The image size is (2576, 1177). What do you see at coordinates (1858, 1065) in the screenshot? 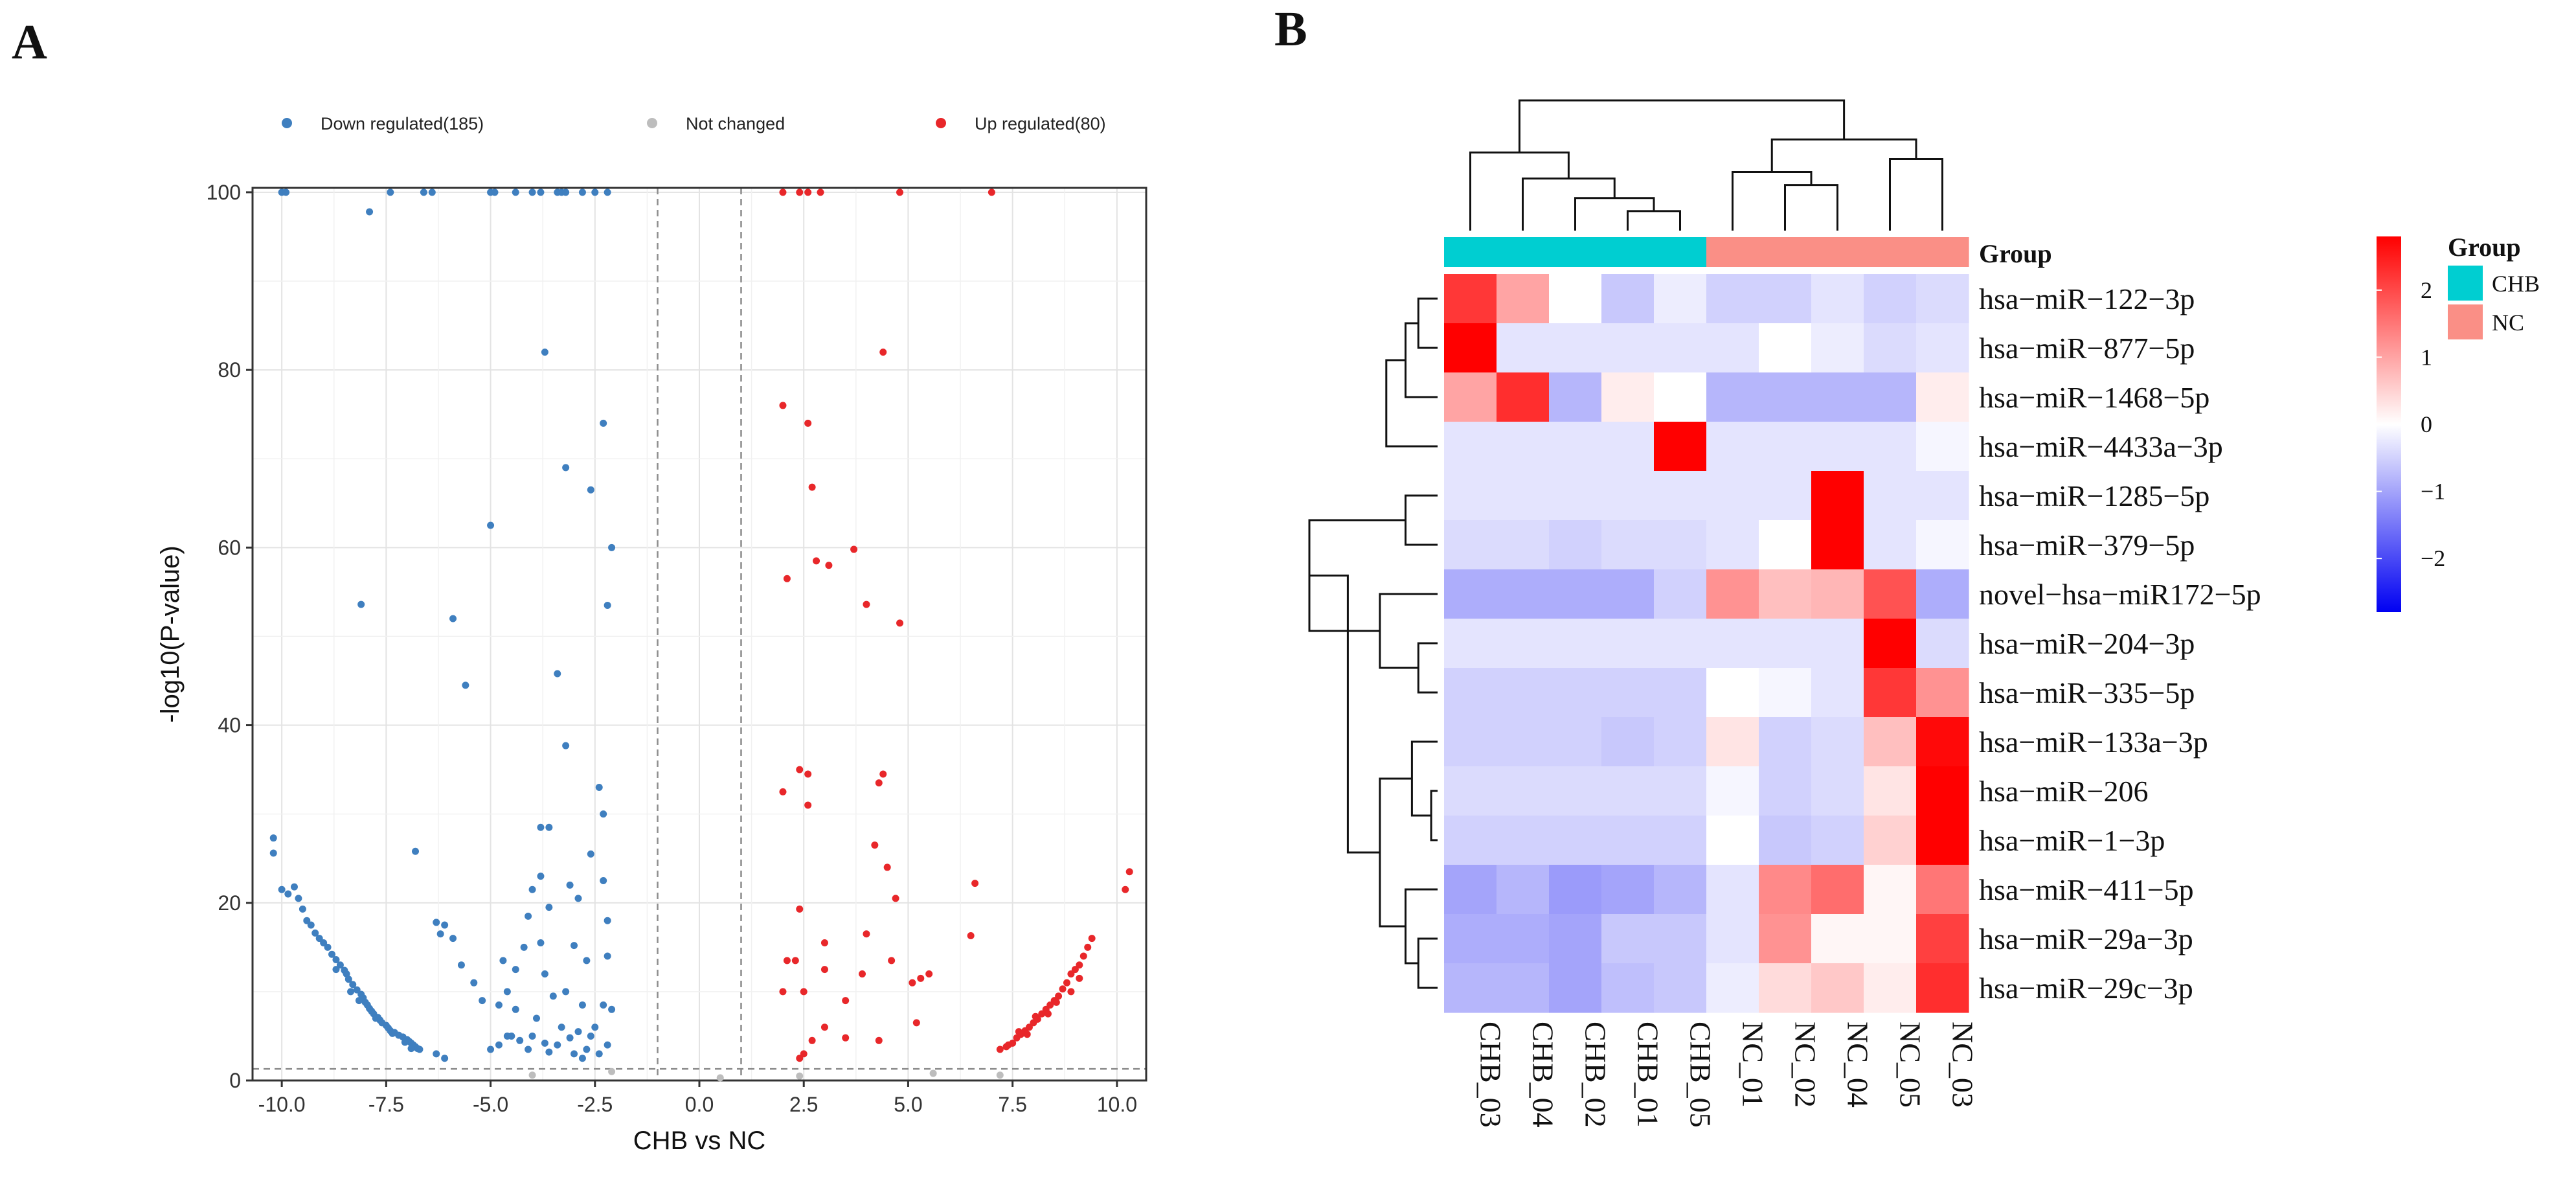
I see `column-label: NC_04` at bounding box center [1858, 1065].